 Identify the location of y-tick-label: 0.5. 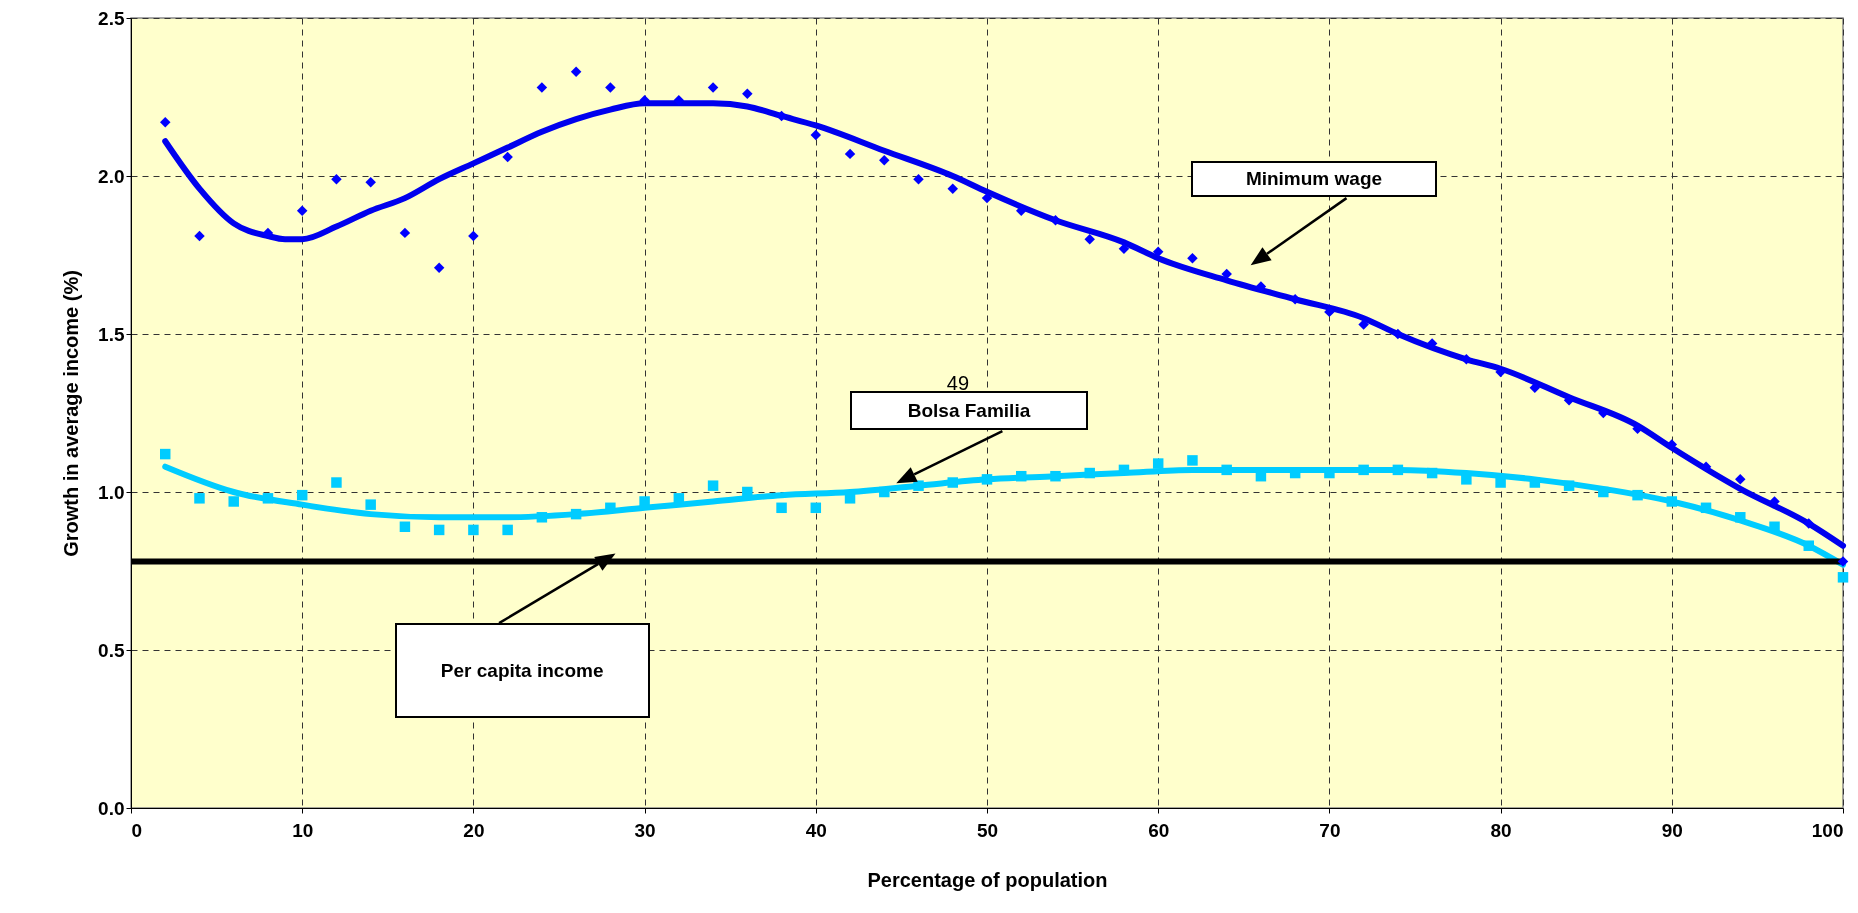
(111, 650).